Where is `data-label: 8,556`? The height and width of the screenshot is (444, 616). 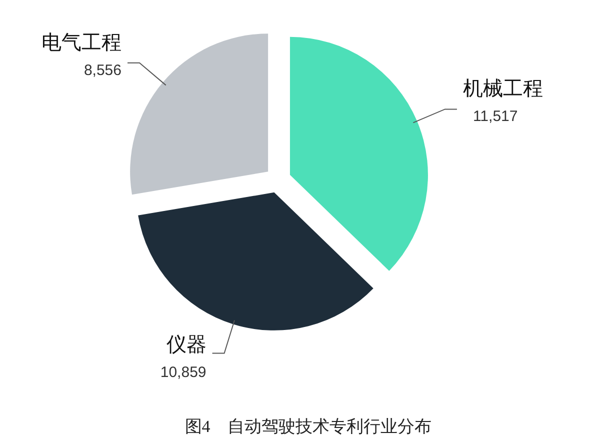
data-label: 8,556 is located at coordinates (103, 70).